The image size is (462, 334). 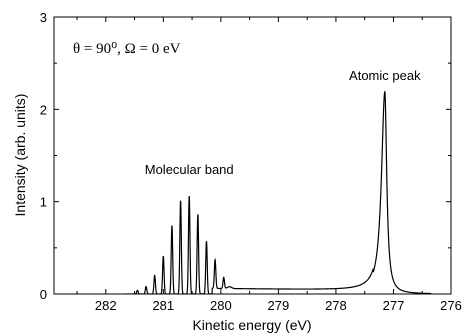 What do you see at coordinates (394, 305) in the screenshot?
I see `x-tick-label: 277` at bounding box center [394, 305].